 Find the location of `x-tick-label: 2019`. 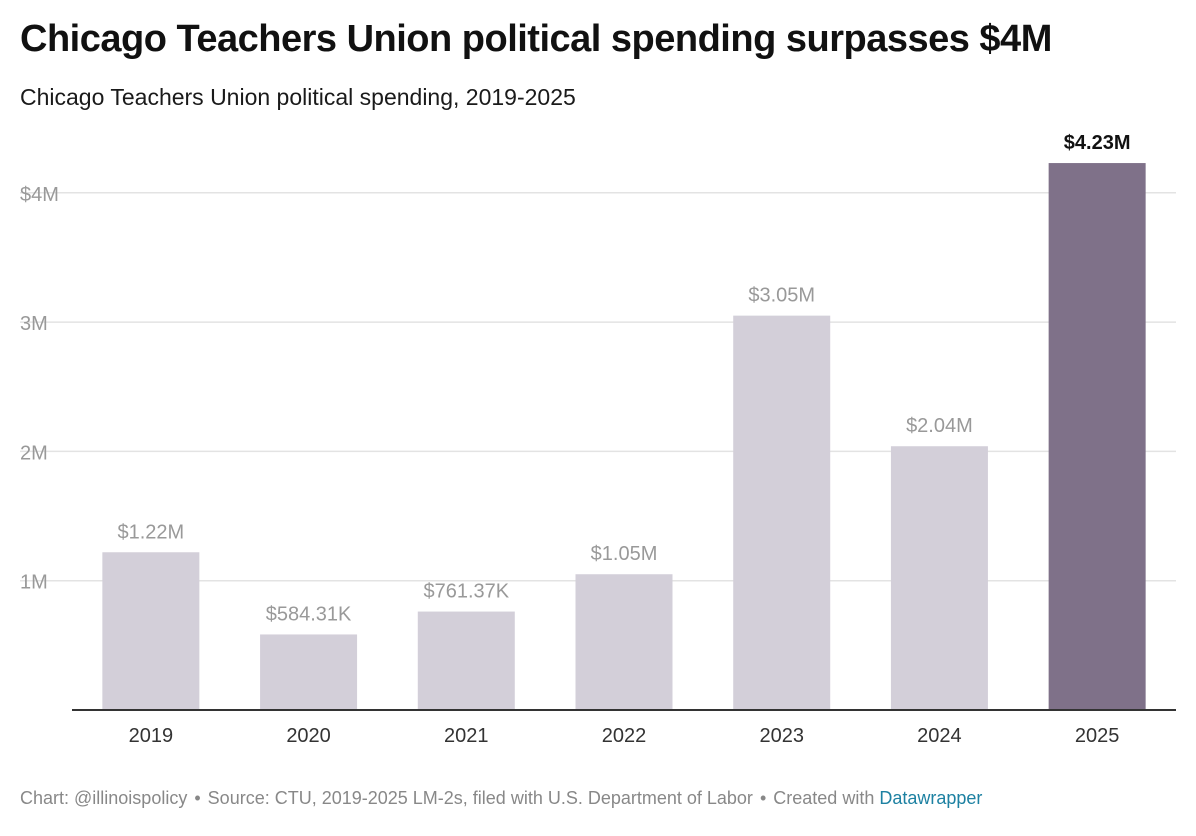

x-tick-label: 2019 is located at coordinates (151, 736).